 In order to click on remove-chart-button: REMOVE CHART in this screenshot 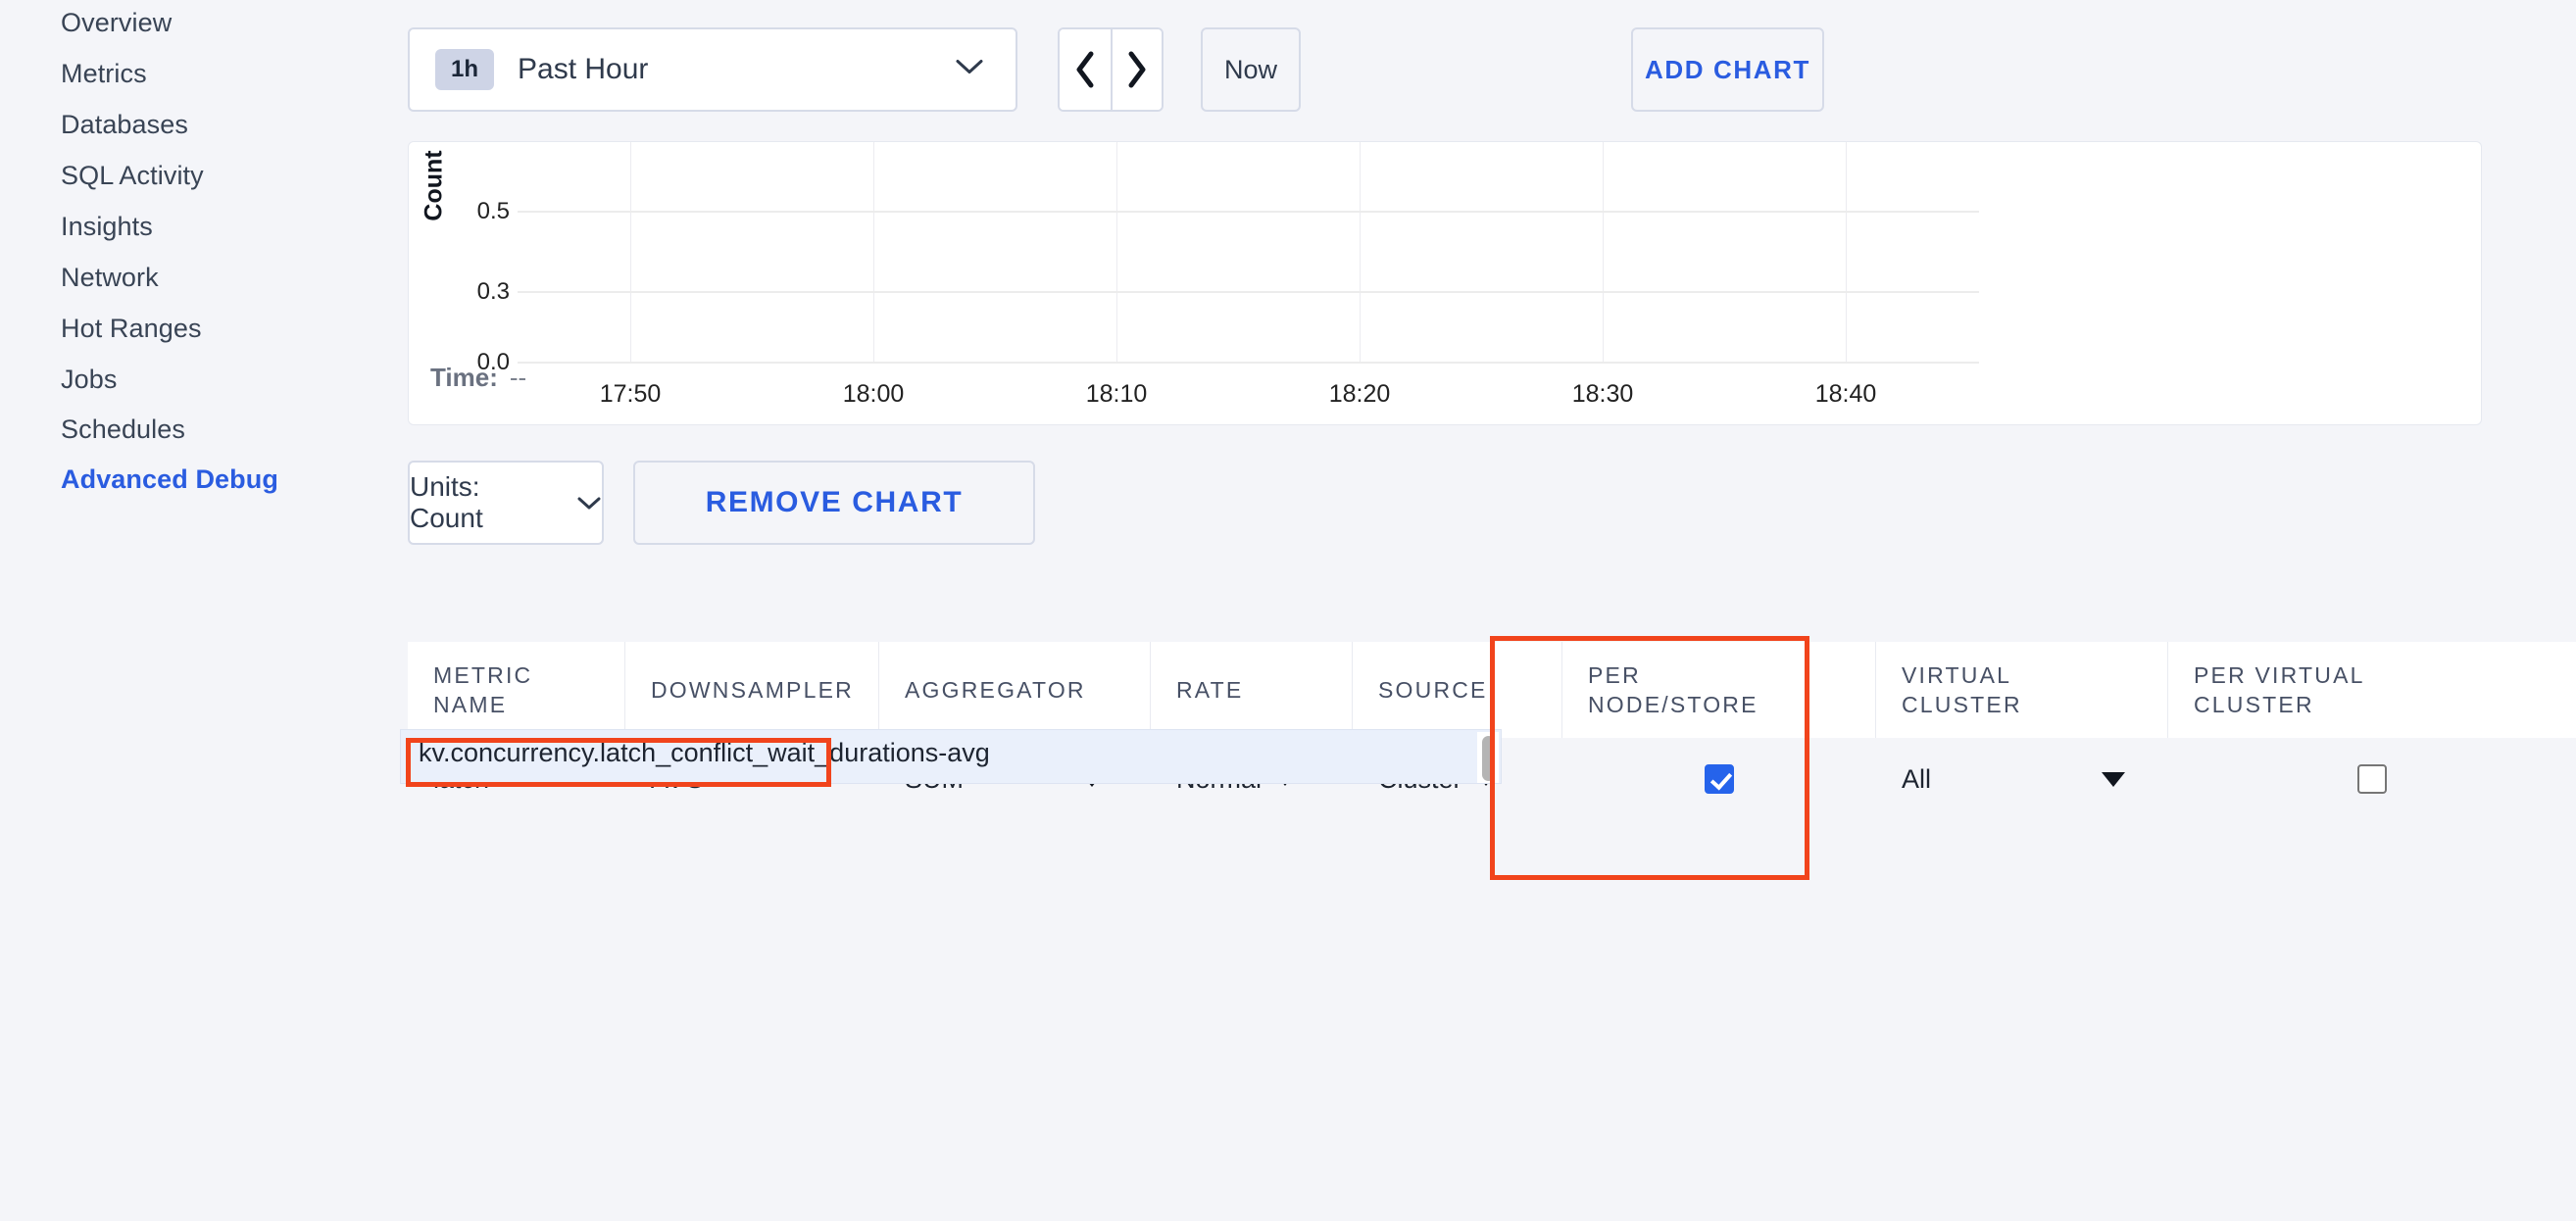, I will do `click(834, 503)`.